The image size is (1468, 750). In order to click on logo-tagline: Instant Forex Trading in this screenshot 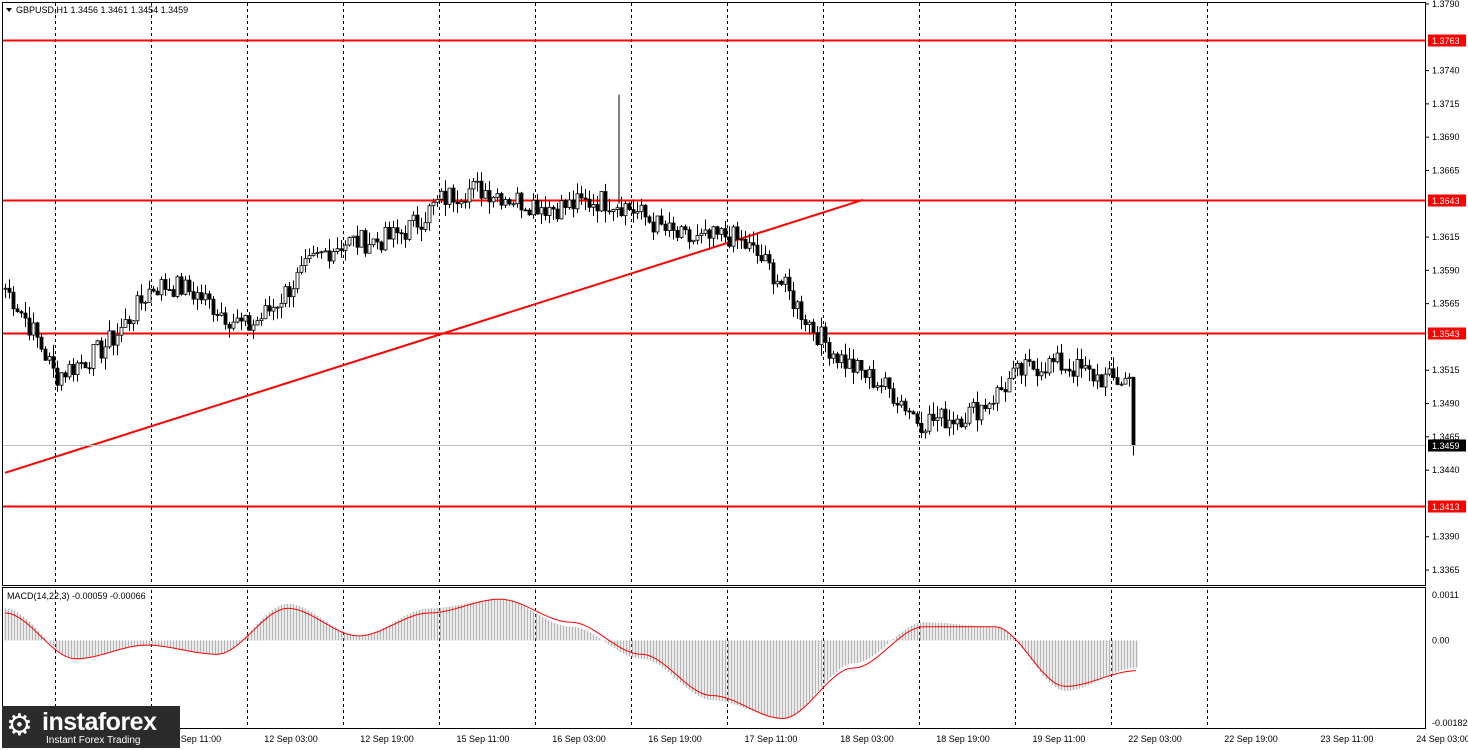, I will do `click(93, 740)`.